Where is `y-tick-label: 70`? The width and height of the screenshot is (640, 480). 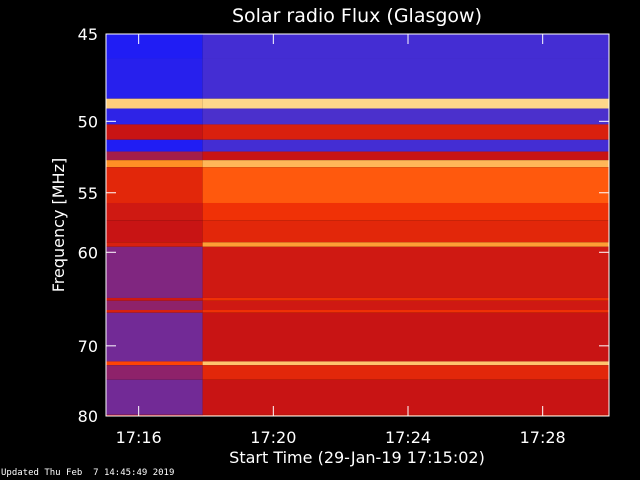 y-tick-label: 70 is located at coordinates (88, 346).